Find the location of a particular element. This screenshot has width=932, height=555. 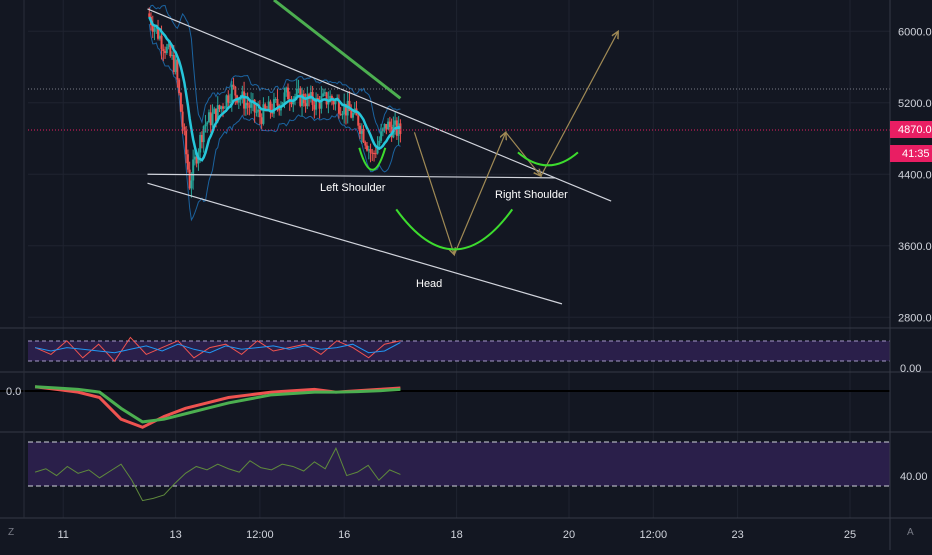

time-tick-label: 18 is located at coordinates (456, 535).